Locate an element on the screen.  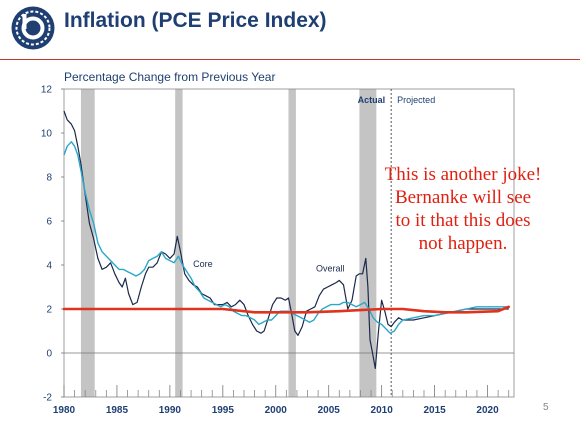
y-tick-label: 10 is located at coordinates (47, 134).